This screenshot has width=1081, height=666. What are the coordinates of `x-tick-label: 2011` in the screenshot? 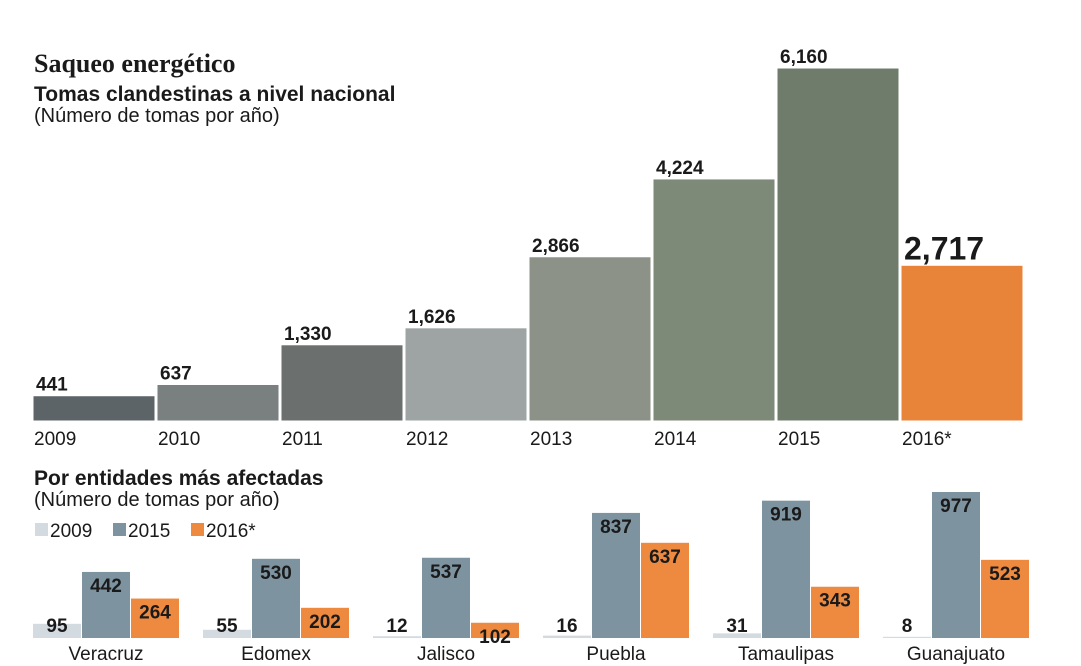 It's located at (302, 439).